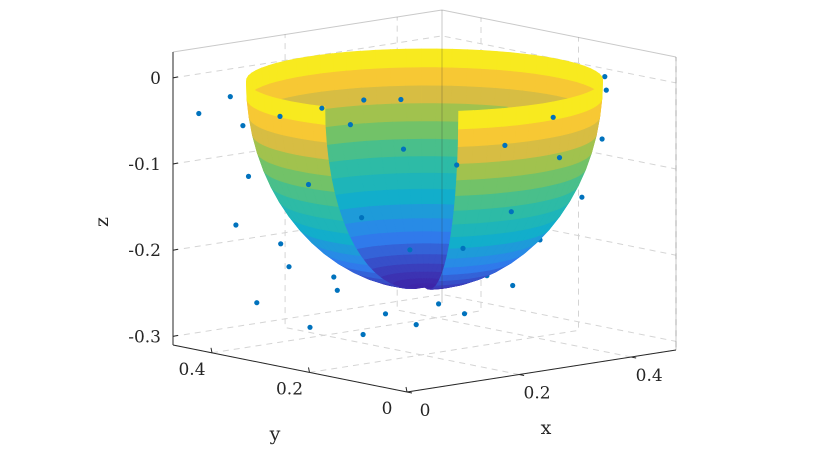  Describe the element at coordinates (649, 376) in the screenshot. I see `x-tick-label: 0.4` at that location.